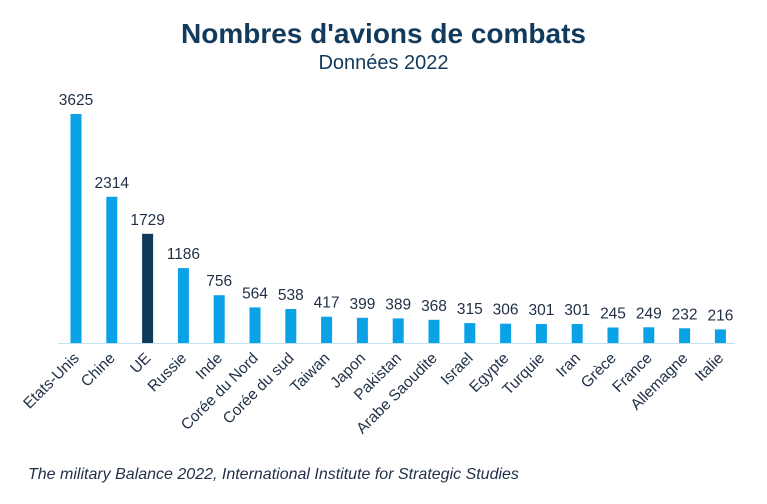 The image size is (767, 504). Describe the element at coordinates (398, 330) in the screenshot. I see `bar-pakistan` at that location.